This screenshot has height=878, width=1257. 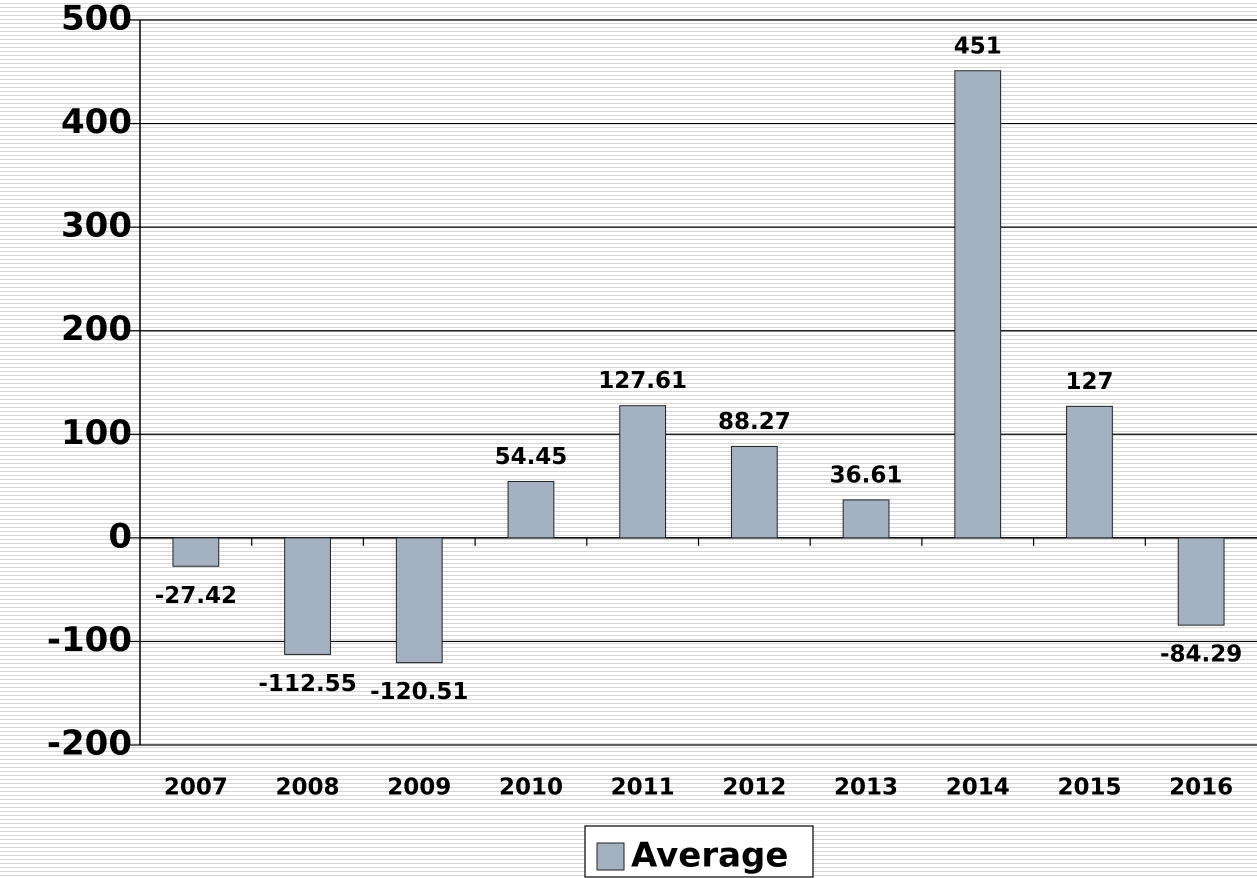 What do you see at coordinates (531, 788) in the screenshot?
I see `x-tick-label: 2010` at bounding box center [531, 788].